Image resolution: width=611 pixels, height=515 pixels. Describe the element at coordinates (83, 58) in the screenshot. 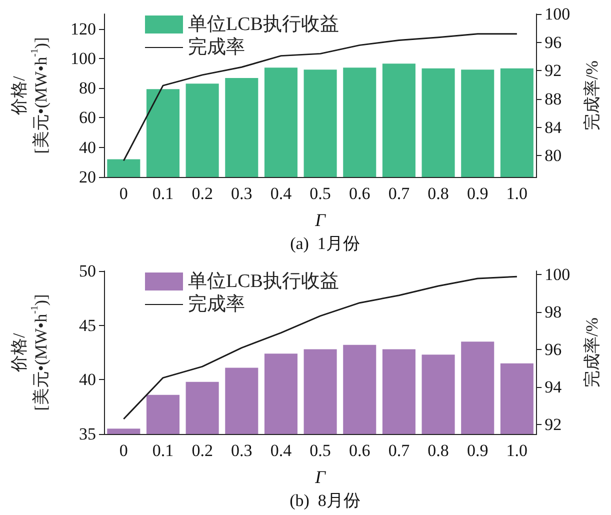

I see `y-tick-label: 100` at that location.